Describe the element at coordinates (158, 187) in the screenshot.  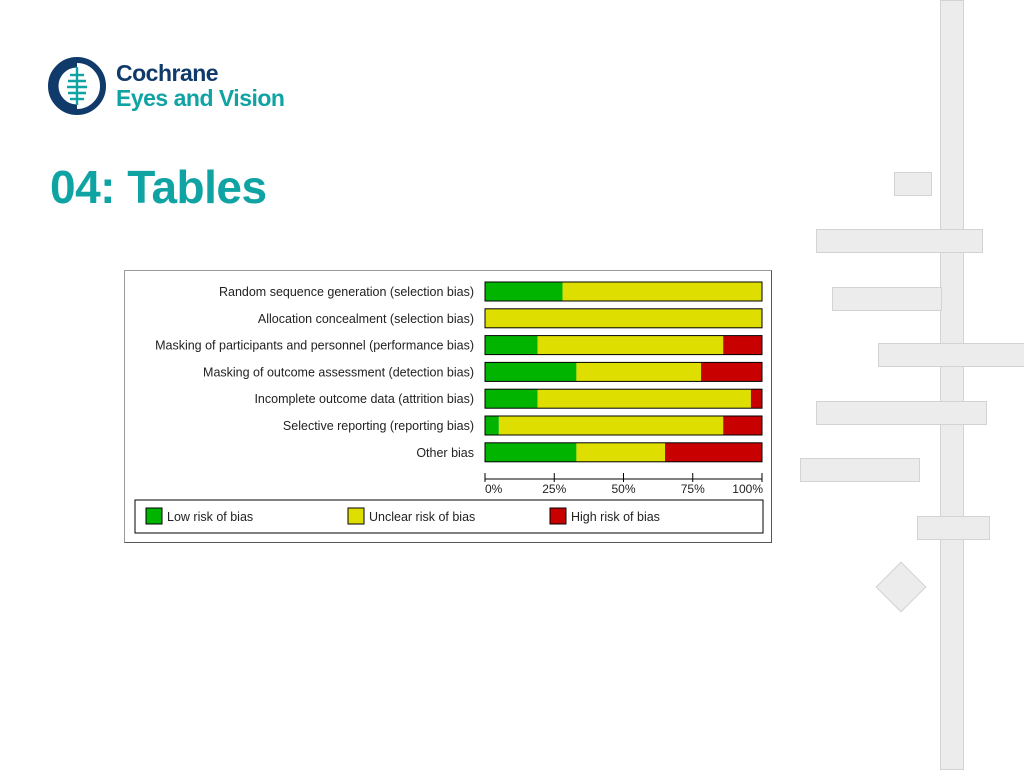
I see `slide-title: 04: Tables` at that location.